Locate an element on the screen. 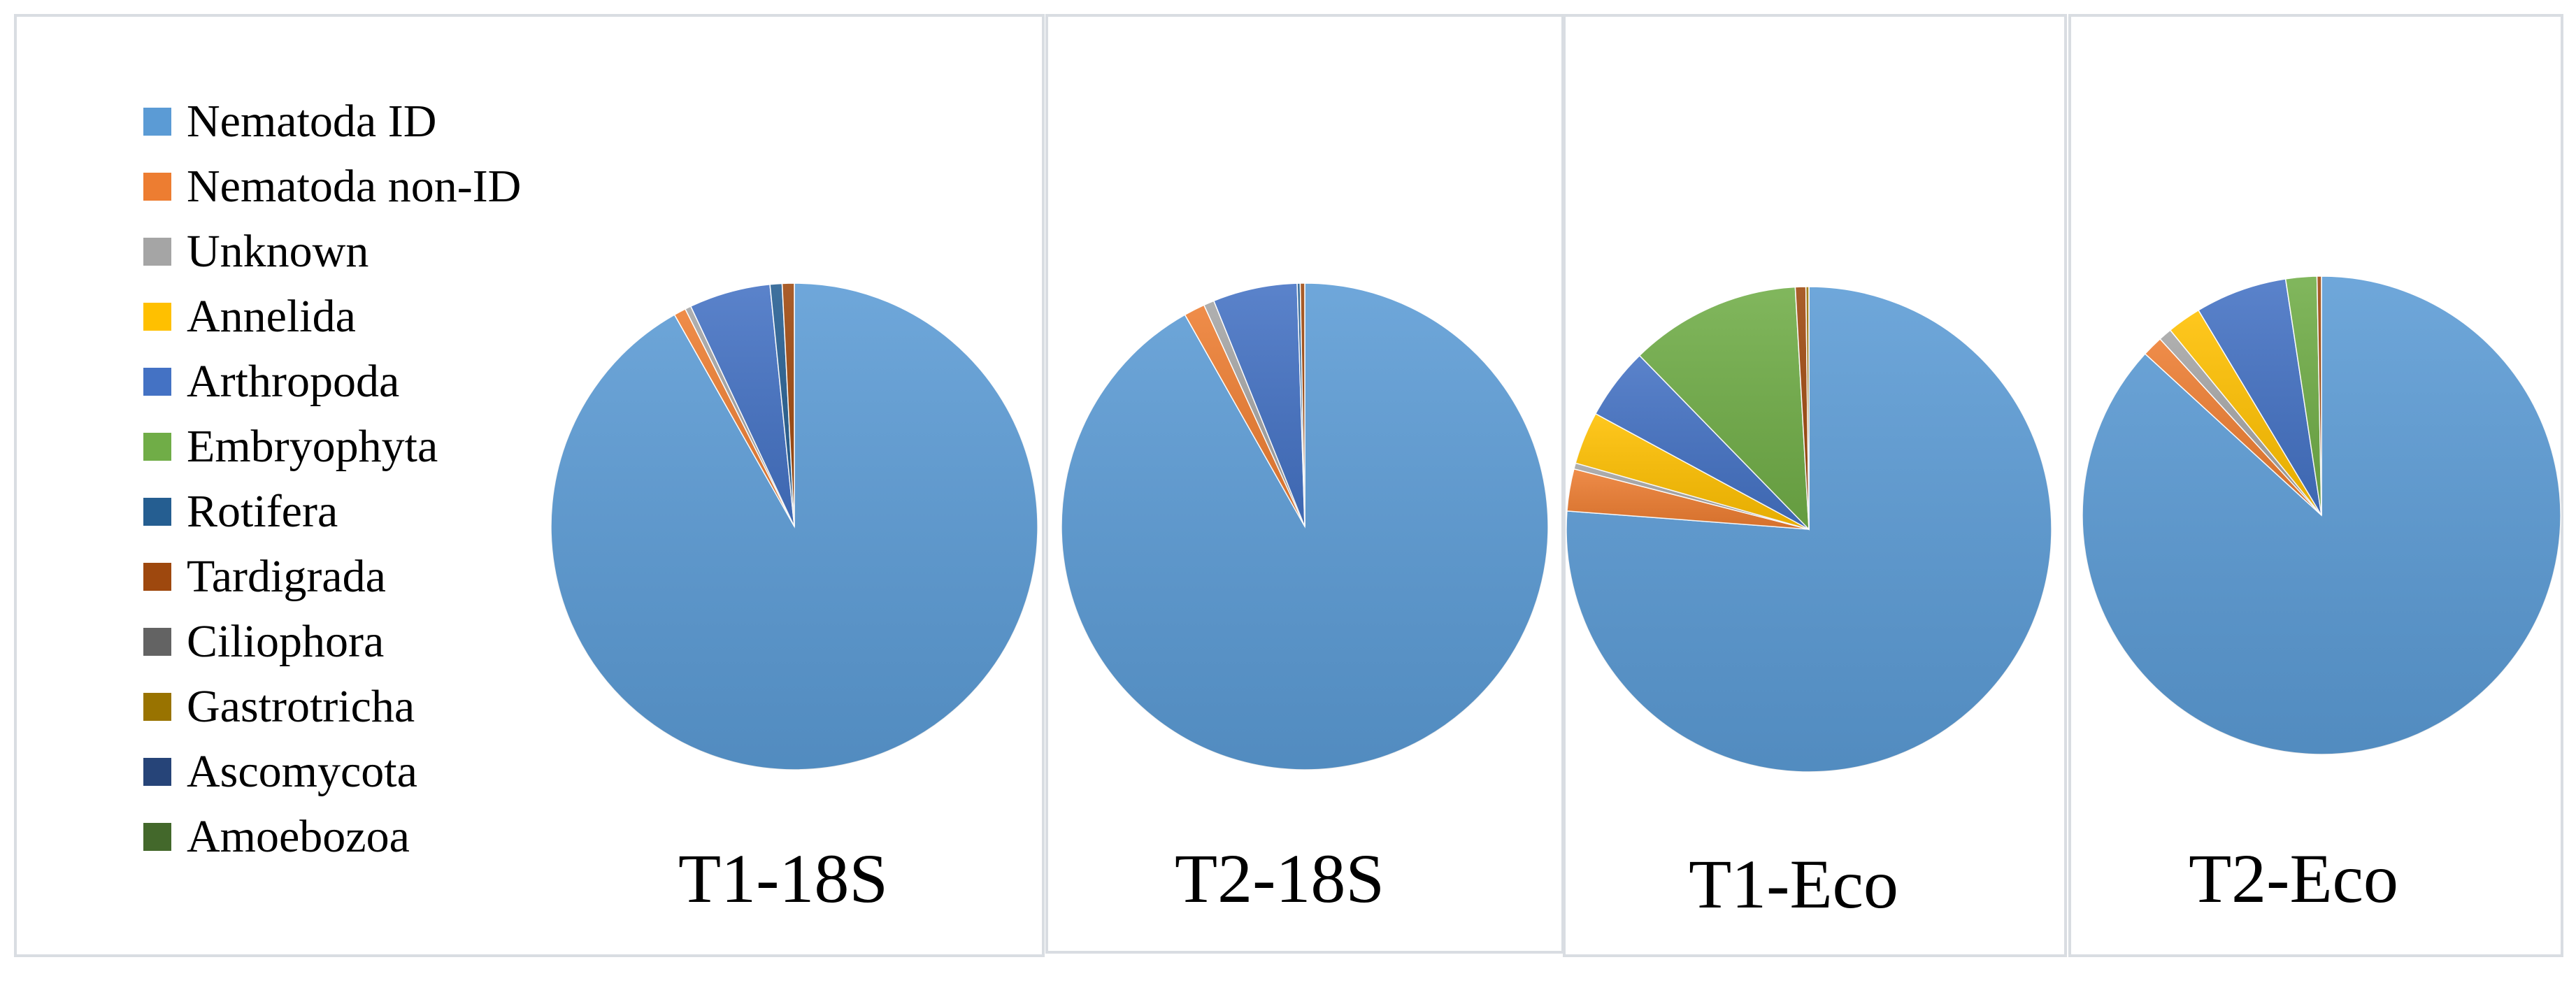 Image resolution: width=2576 pixels, height=983 pixels. legend-item: Nematoda non-ID is located at coordinates (332, 187).